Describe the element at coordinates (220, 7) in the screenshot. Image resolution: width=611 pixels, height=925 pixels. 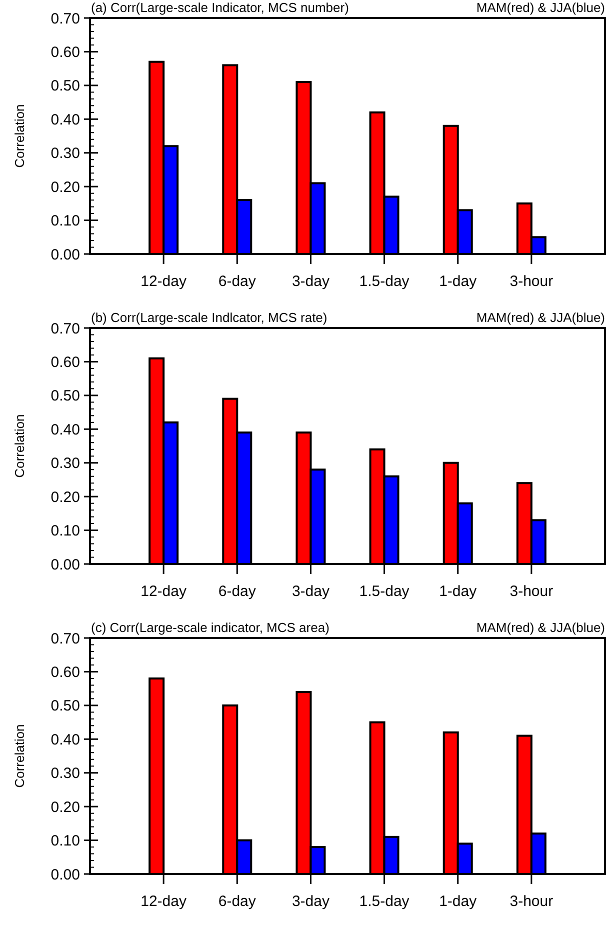
I see `chart-title: (a) Corr(Large-scale Indicator, MCS number)` at that location.